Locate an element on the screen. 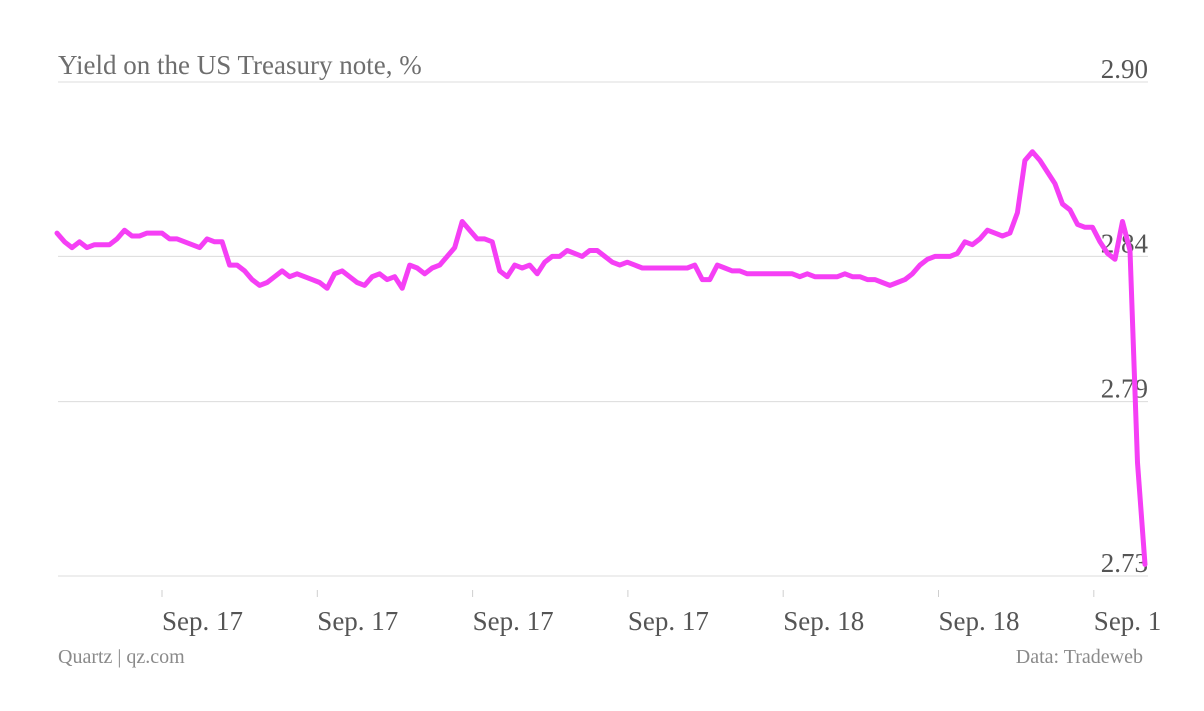  x-tick-label: Sep. 1 is located at coordinates (1128, 621).